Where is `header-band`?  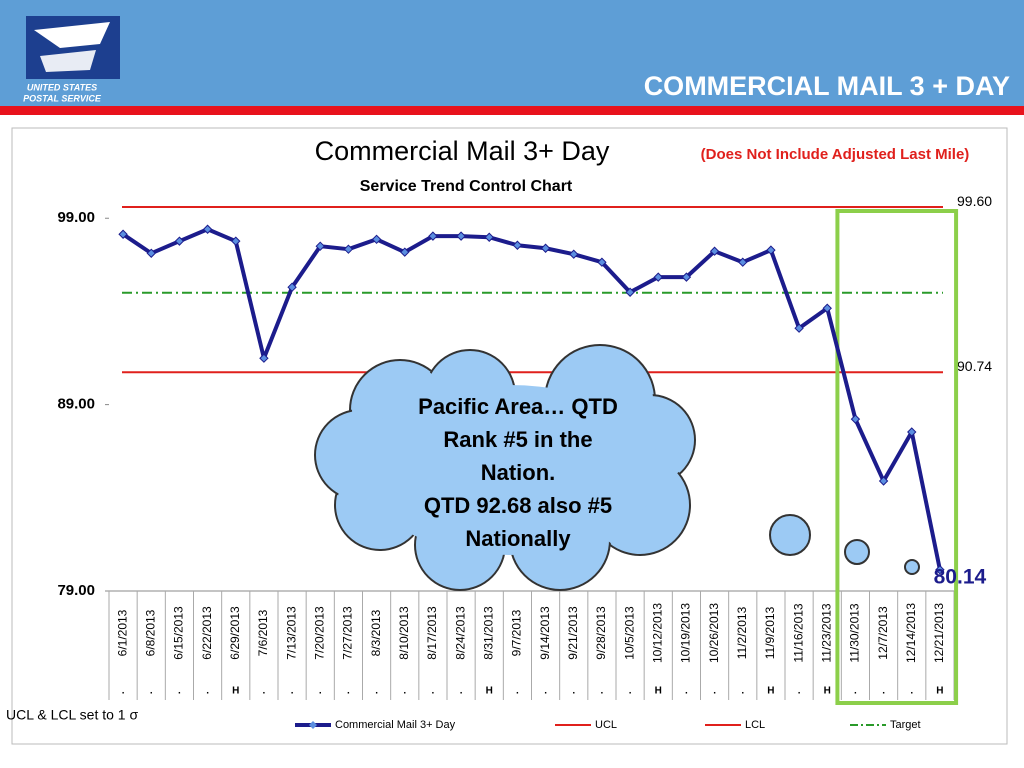 header-band is located at coordinates (512, 53).